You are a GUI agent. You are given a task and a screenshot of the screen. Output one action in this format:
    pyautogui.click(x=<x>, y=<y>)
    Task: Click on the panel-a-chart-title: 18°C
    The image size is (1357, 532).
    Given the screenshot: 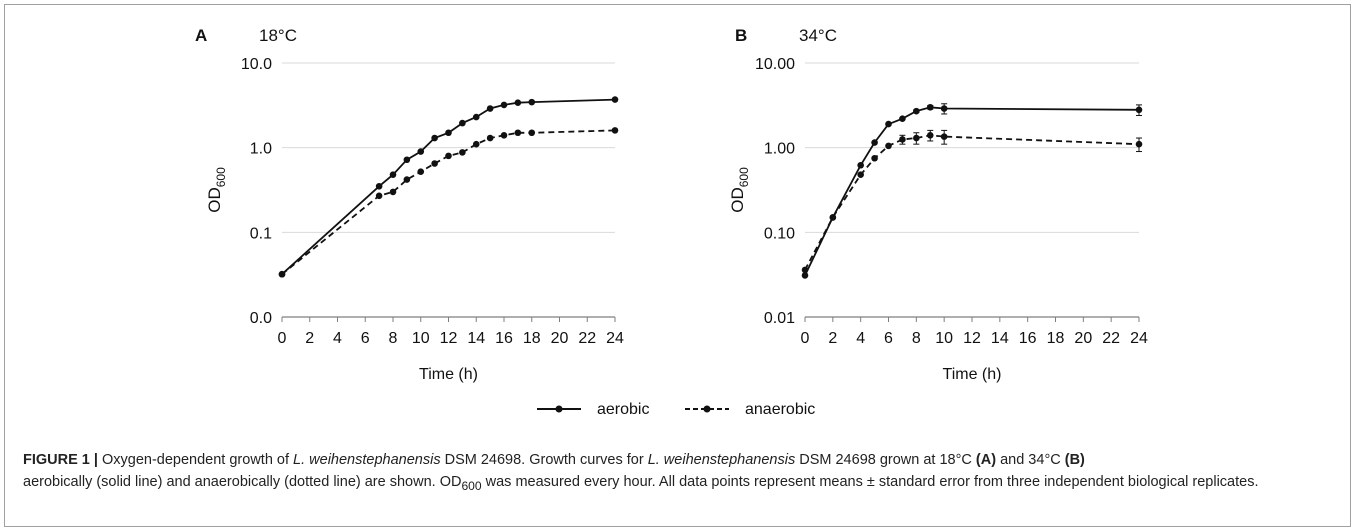 What is the action you would take?
    pyautogui.click(x=278, y=35)
    